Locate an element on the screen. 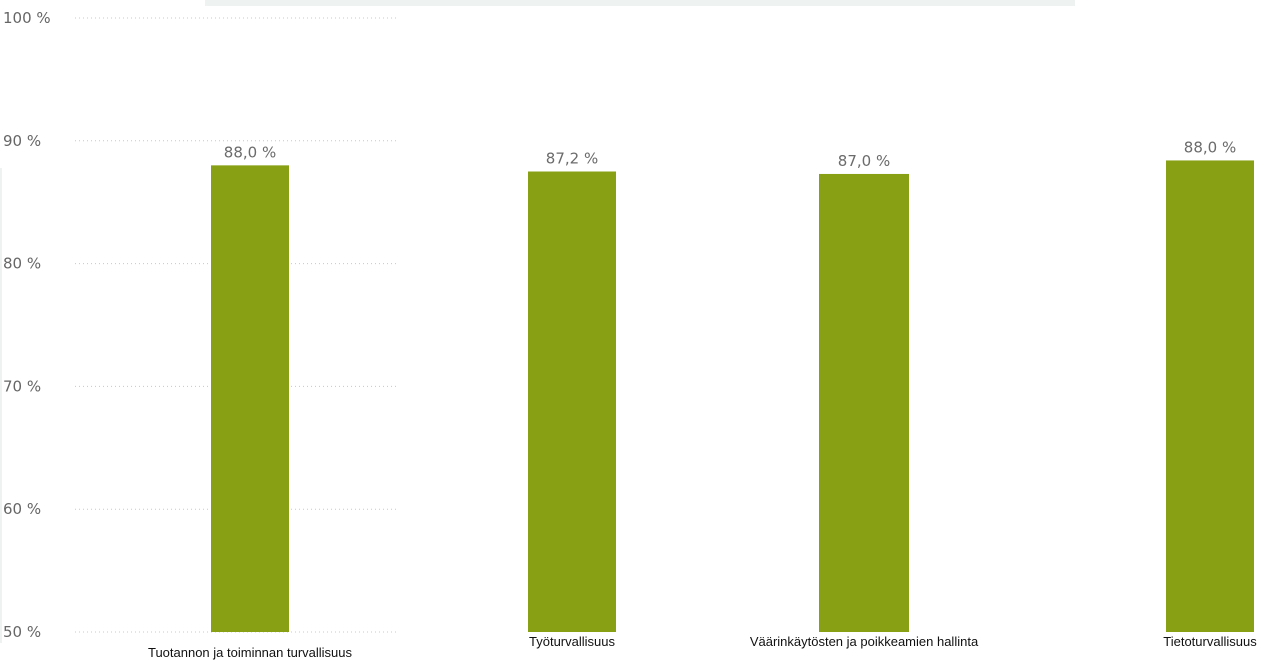 The height and width of the screenshot is (660, 1280). left-decor-strip is located at coordinates (1, 405).